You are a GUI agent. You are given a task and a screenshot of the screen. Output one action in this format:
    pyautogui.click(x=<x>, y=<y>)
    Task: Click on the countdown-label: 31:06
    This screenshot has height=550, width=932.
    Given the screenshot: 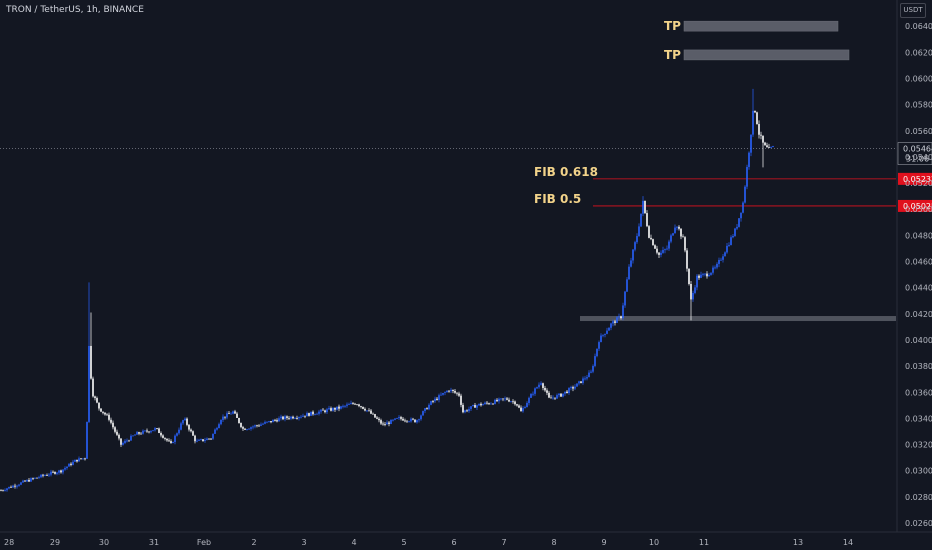 What is the action you would take?
    pyautogui.click(x=917, y=159)
    